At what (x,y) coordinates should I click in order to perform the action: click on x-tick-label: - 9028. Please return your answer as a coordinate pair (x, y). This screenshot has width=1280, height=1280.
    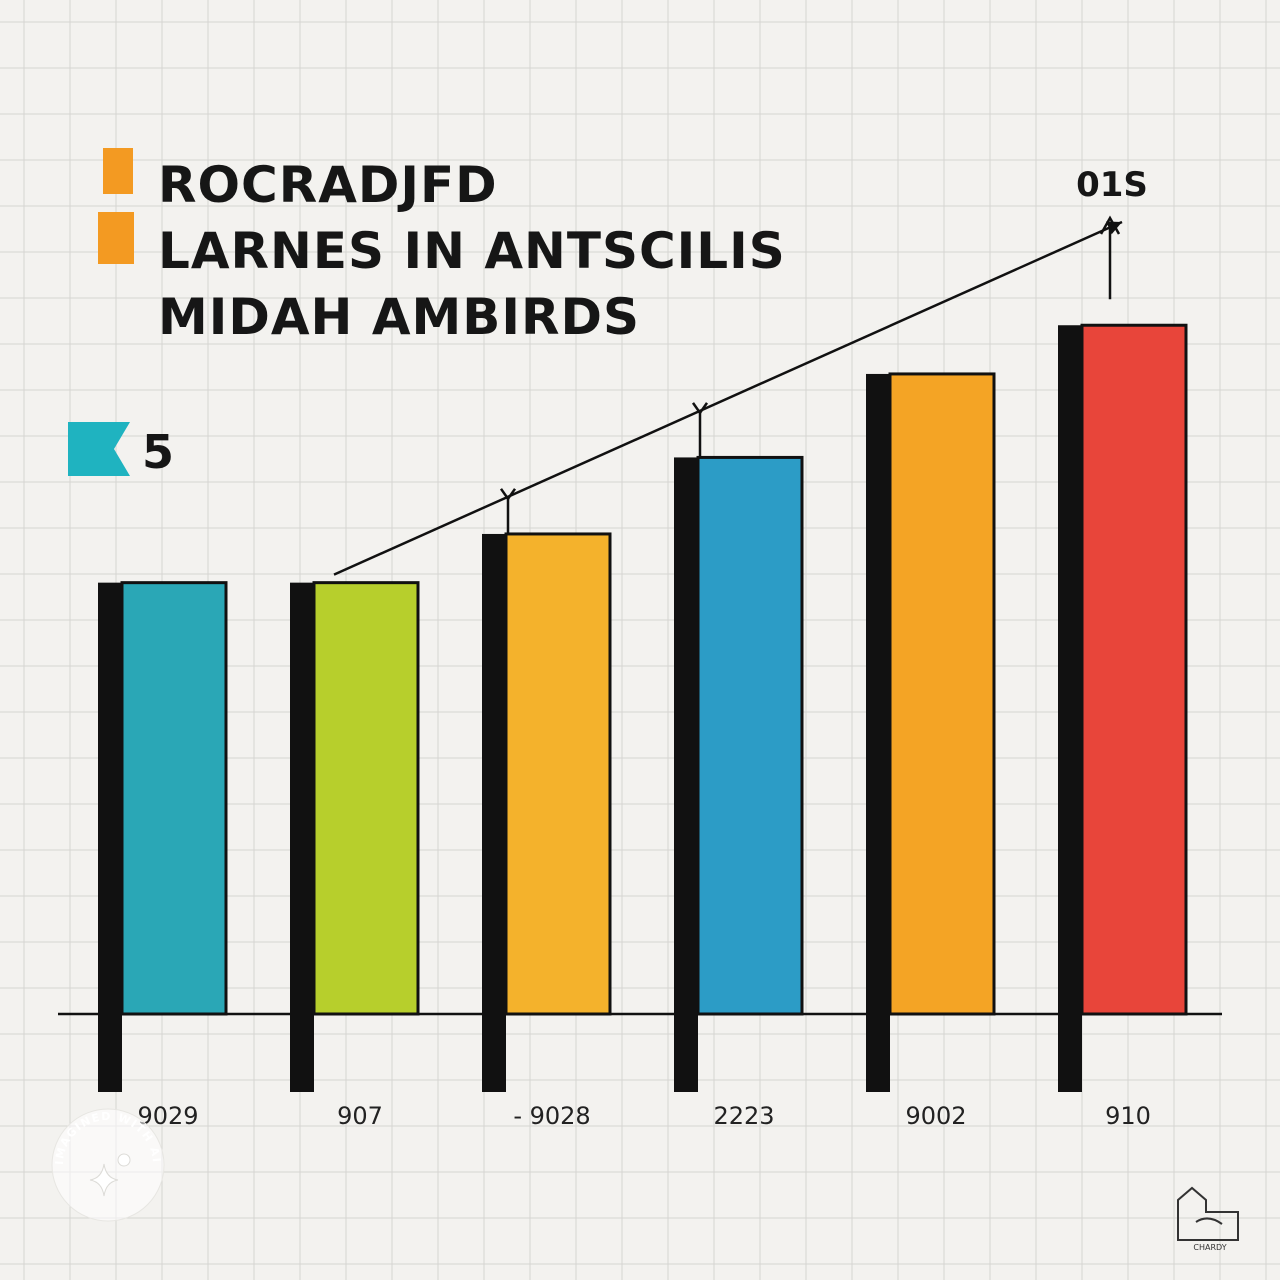
    Looking at the image, I should click on (551, 1116).